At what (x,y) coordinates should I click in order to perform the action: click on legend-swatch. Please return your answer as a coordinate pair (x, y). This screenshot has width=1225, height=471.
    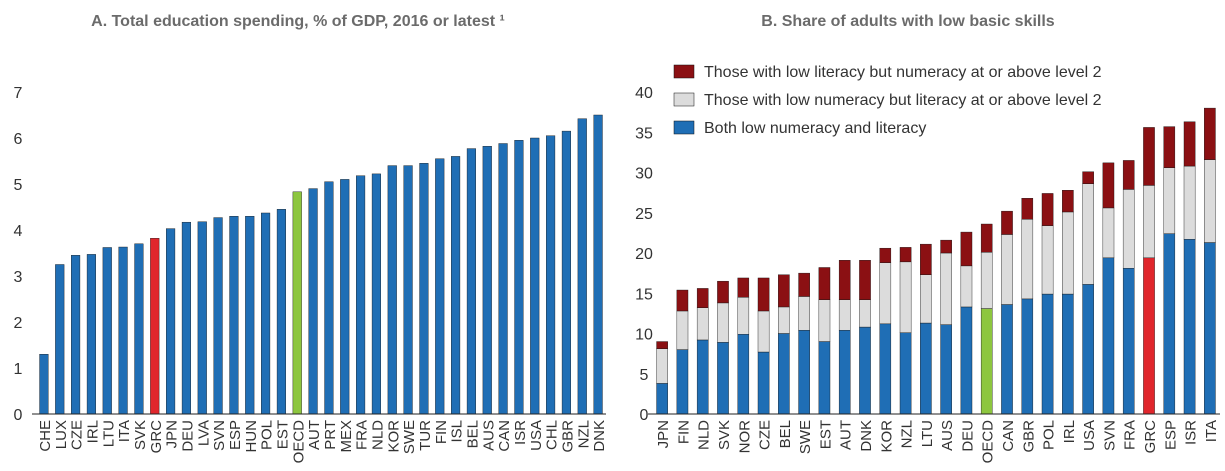
    Looking at the image, I should click on (684, 127).